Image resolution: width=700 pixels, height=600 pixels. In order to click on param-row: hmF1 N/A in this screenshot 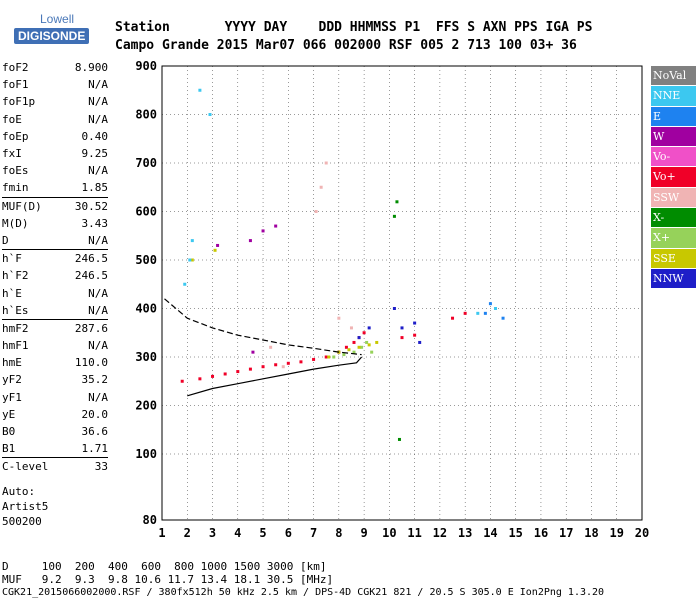, I will do `click(55, 345)`.